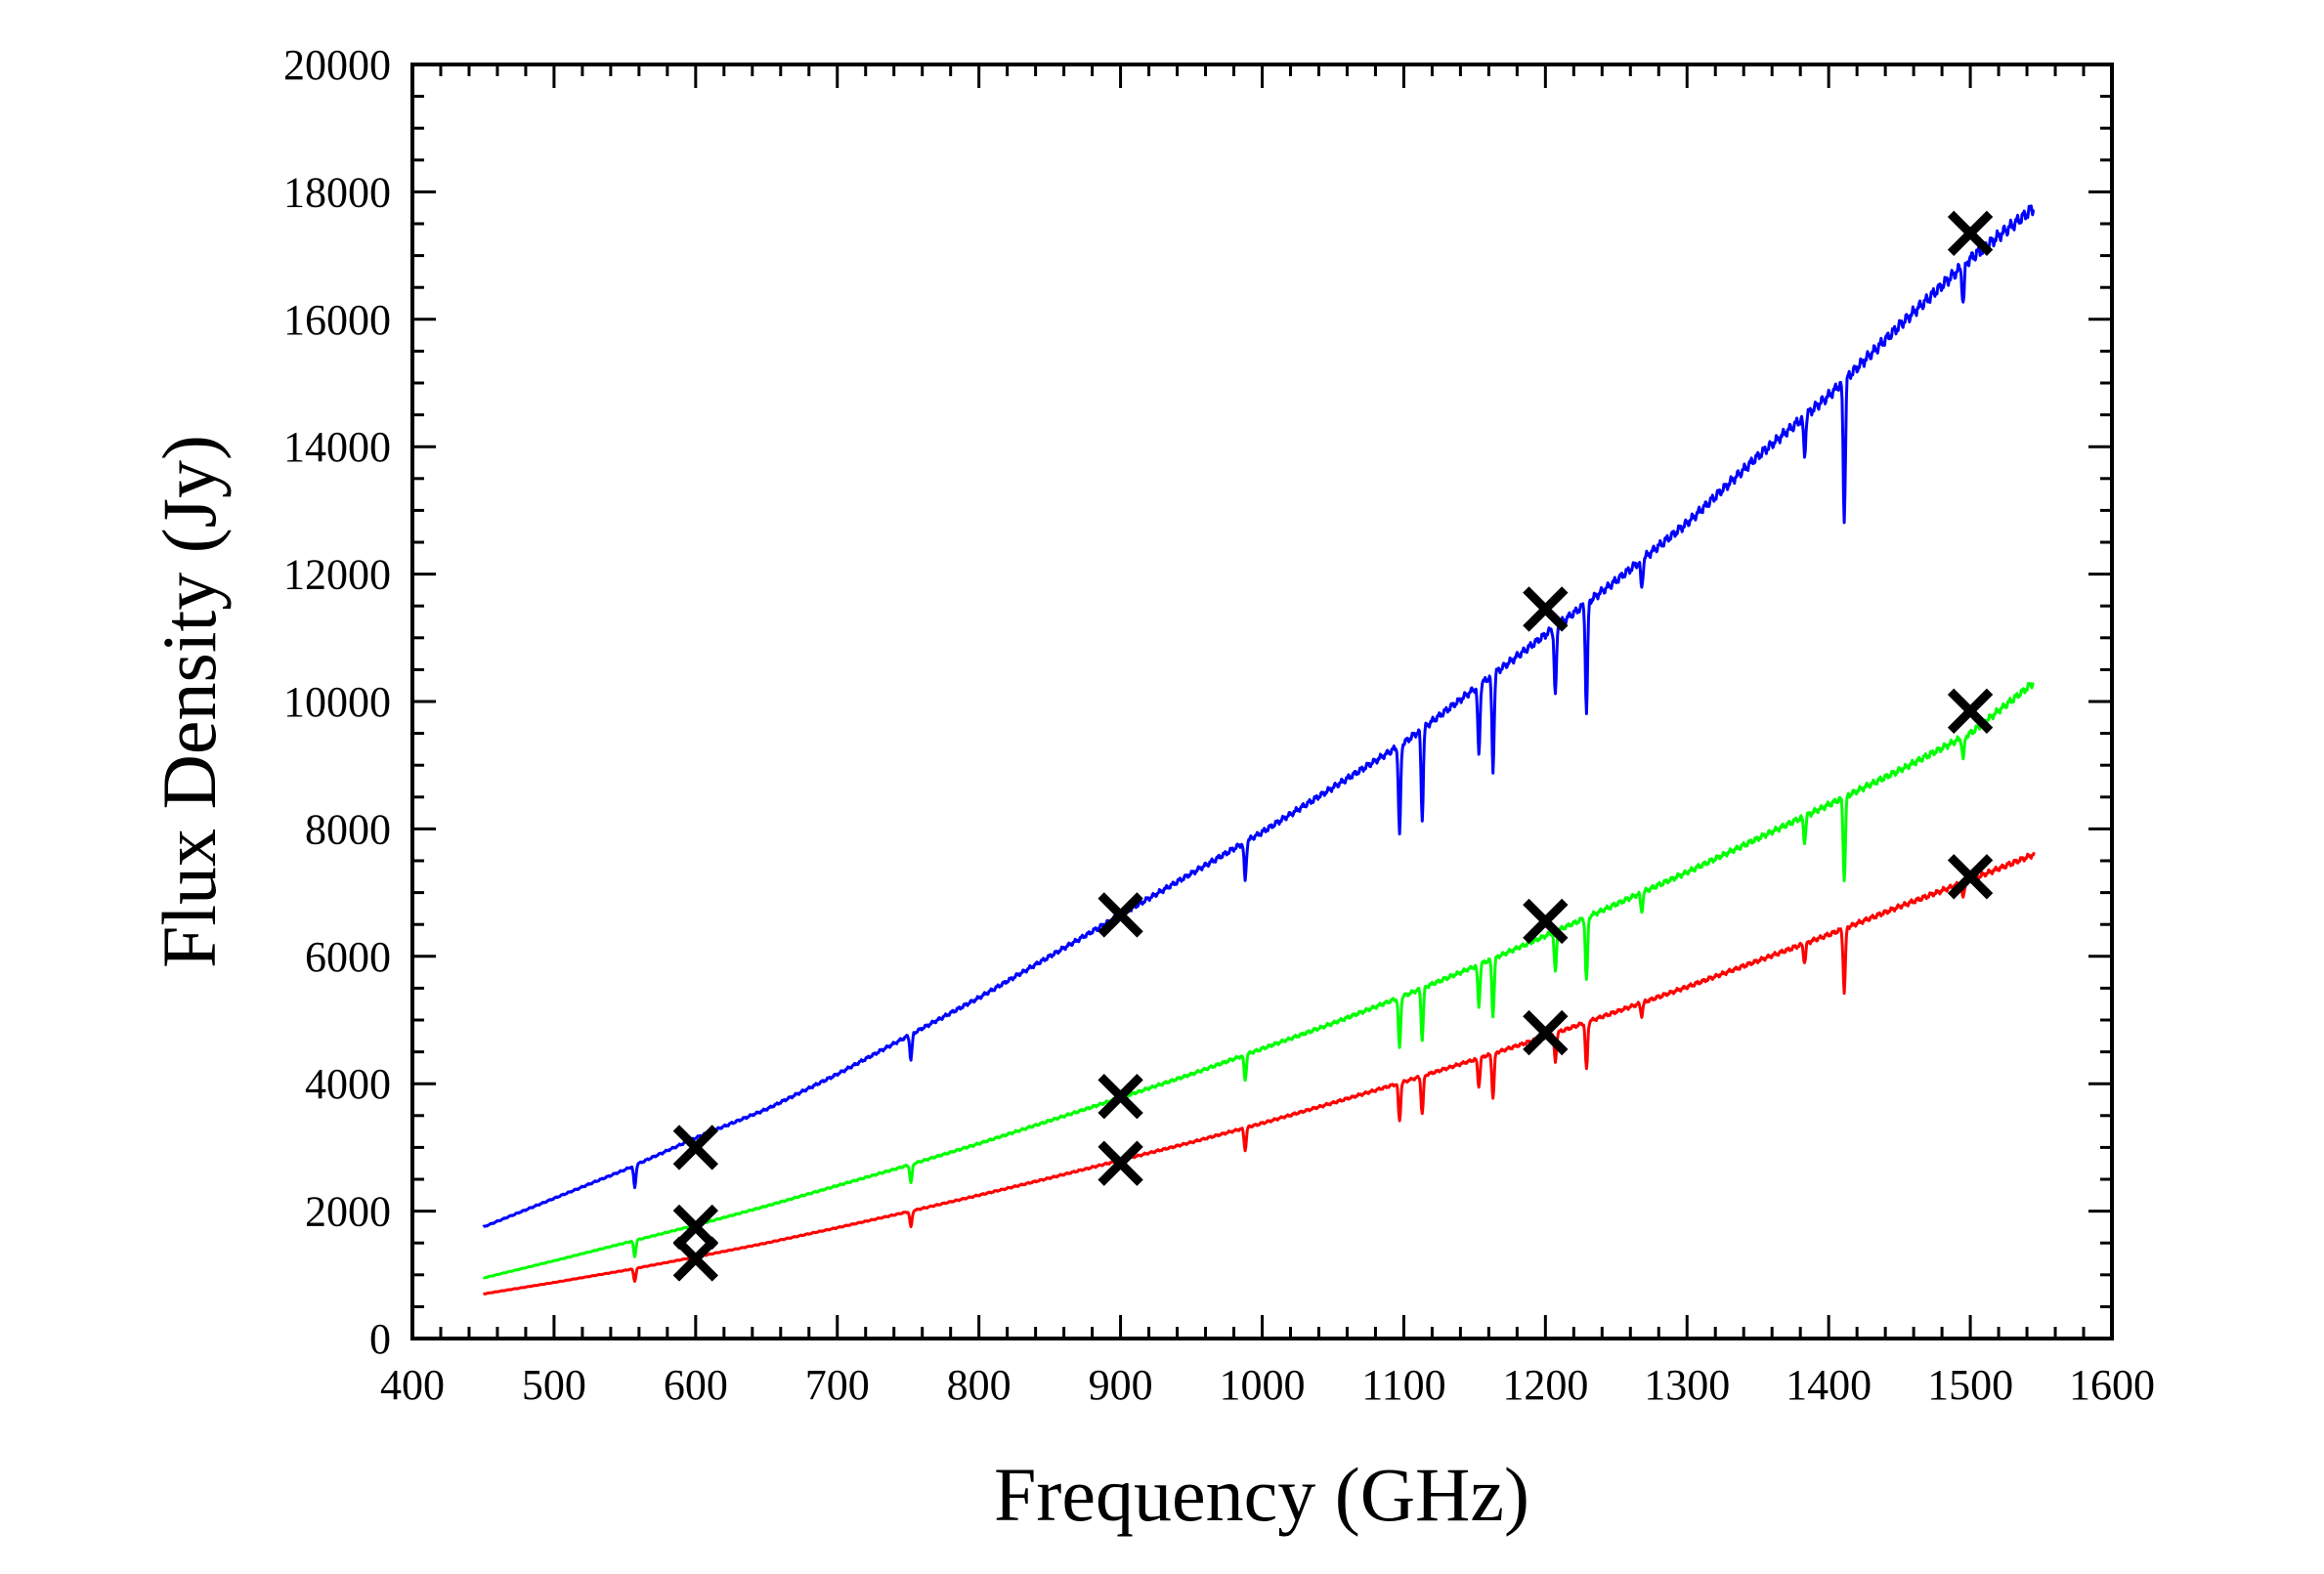 This screenshot has height=1574, width=2324. I want to click on y-axis-title: Flux Density (Jy), so click(189, 701).